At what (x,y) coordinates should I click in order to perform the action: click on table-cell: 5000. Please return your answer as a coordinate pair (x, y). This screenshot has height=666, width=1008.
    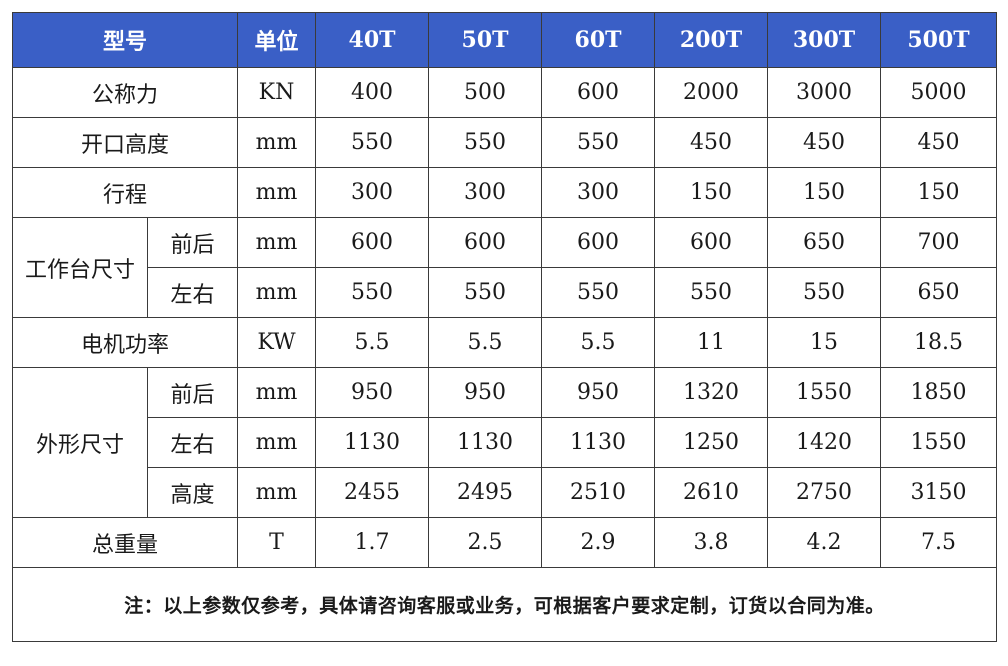
    Looking at the image, I should click on (939, 92).